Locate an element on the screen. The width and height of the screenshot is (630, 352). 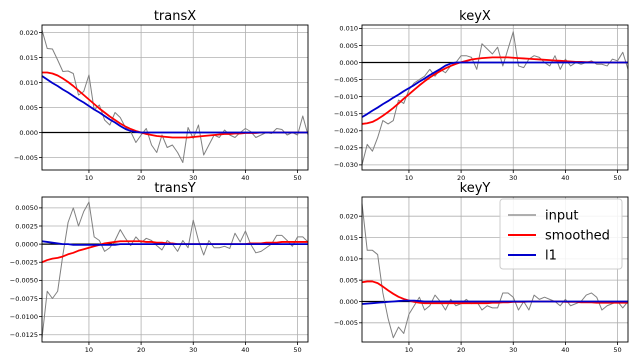
y-tick-label: −0.0025 is located at coordinates (24, 263).